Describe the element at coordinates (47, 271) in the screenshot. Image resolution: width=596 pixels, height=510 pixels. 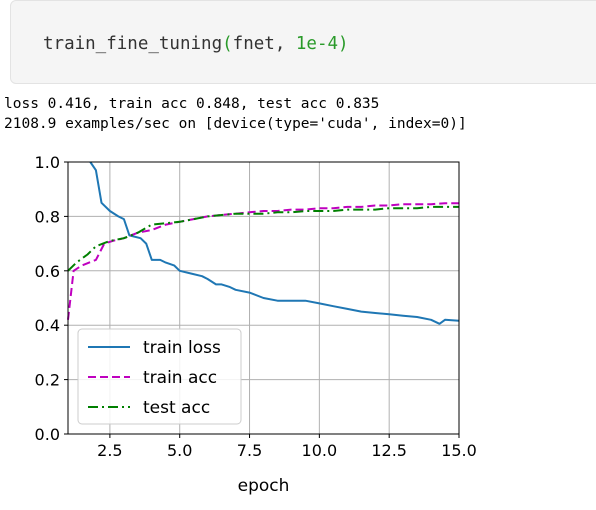
I see `y-tick-label: 0.6` at that location.